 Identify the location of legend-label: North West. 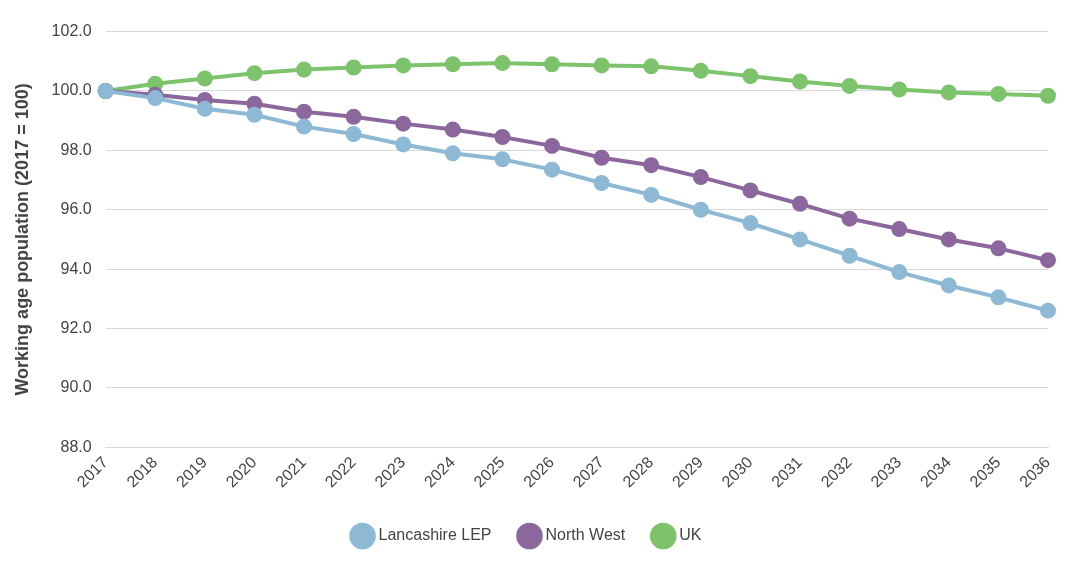
(585, 535).